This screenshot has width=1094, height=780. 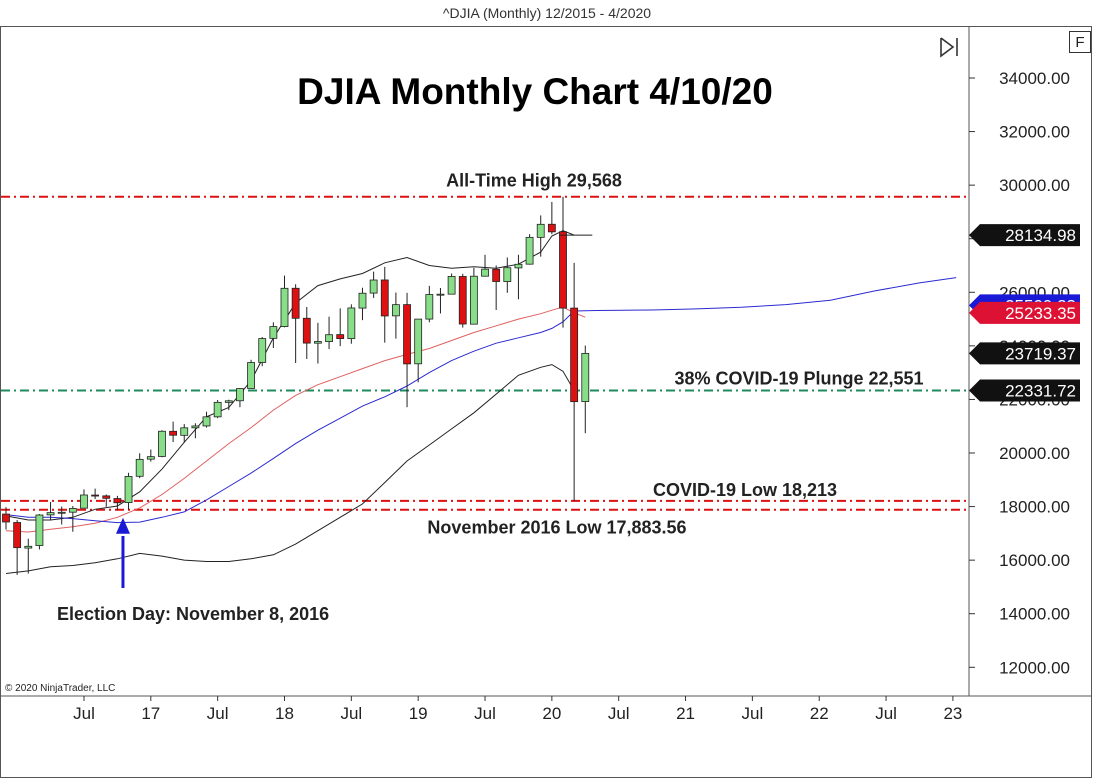 I want to click on price-tag: 23719.37, so click(x=1024, y=353).